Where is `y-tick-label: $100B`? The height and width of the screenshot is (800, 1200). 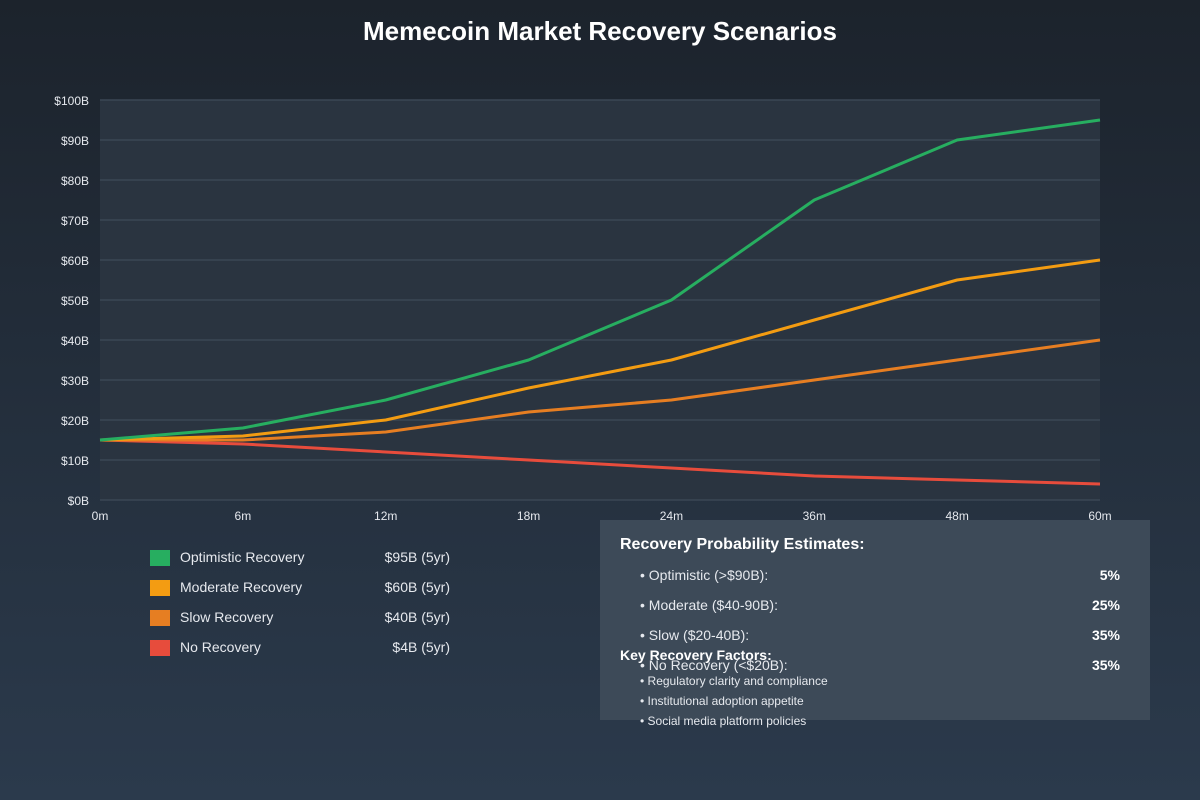
y-tick-label: $100B is located at coordinates (71, 101).